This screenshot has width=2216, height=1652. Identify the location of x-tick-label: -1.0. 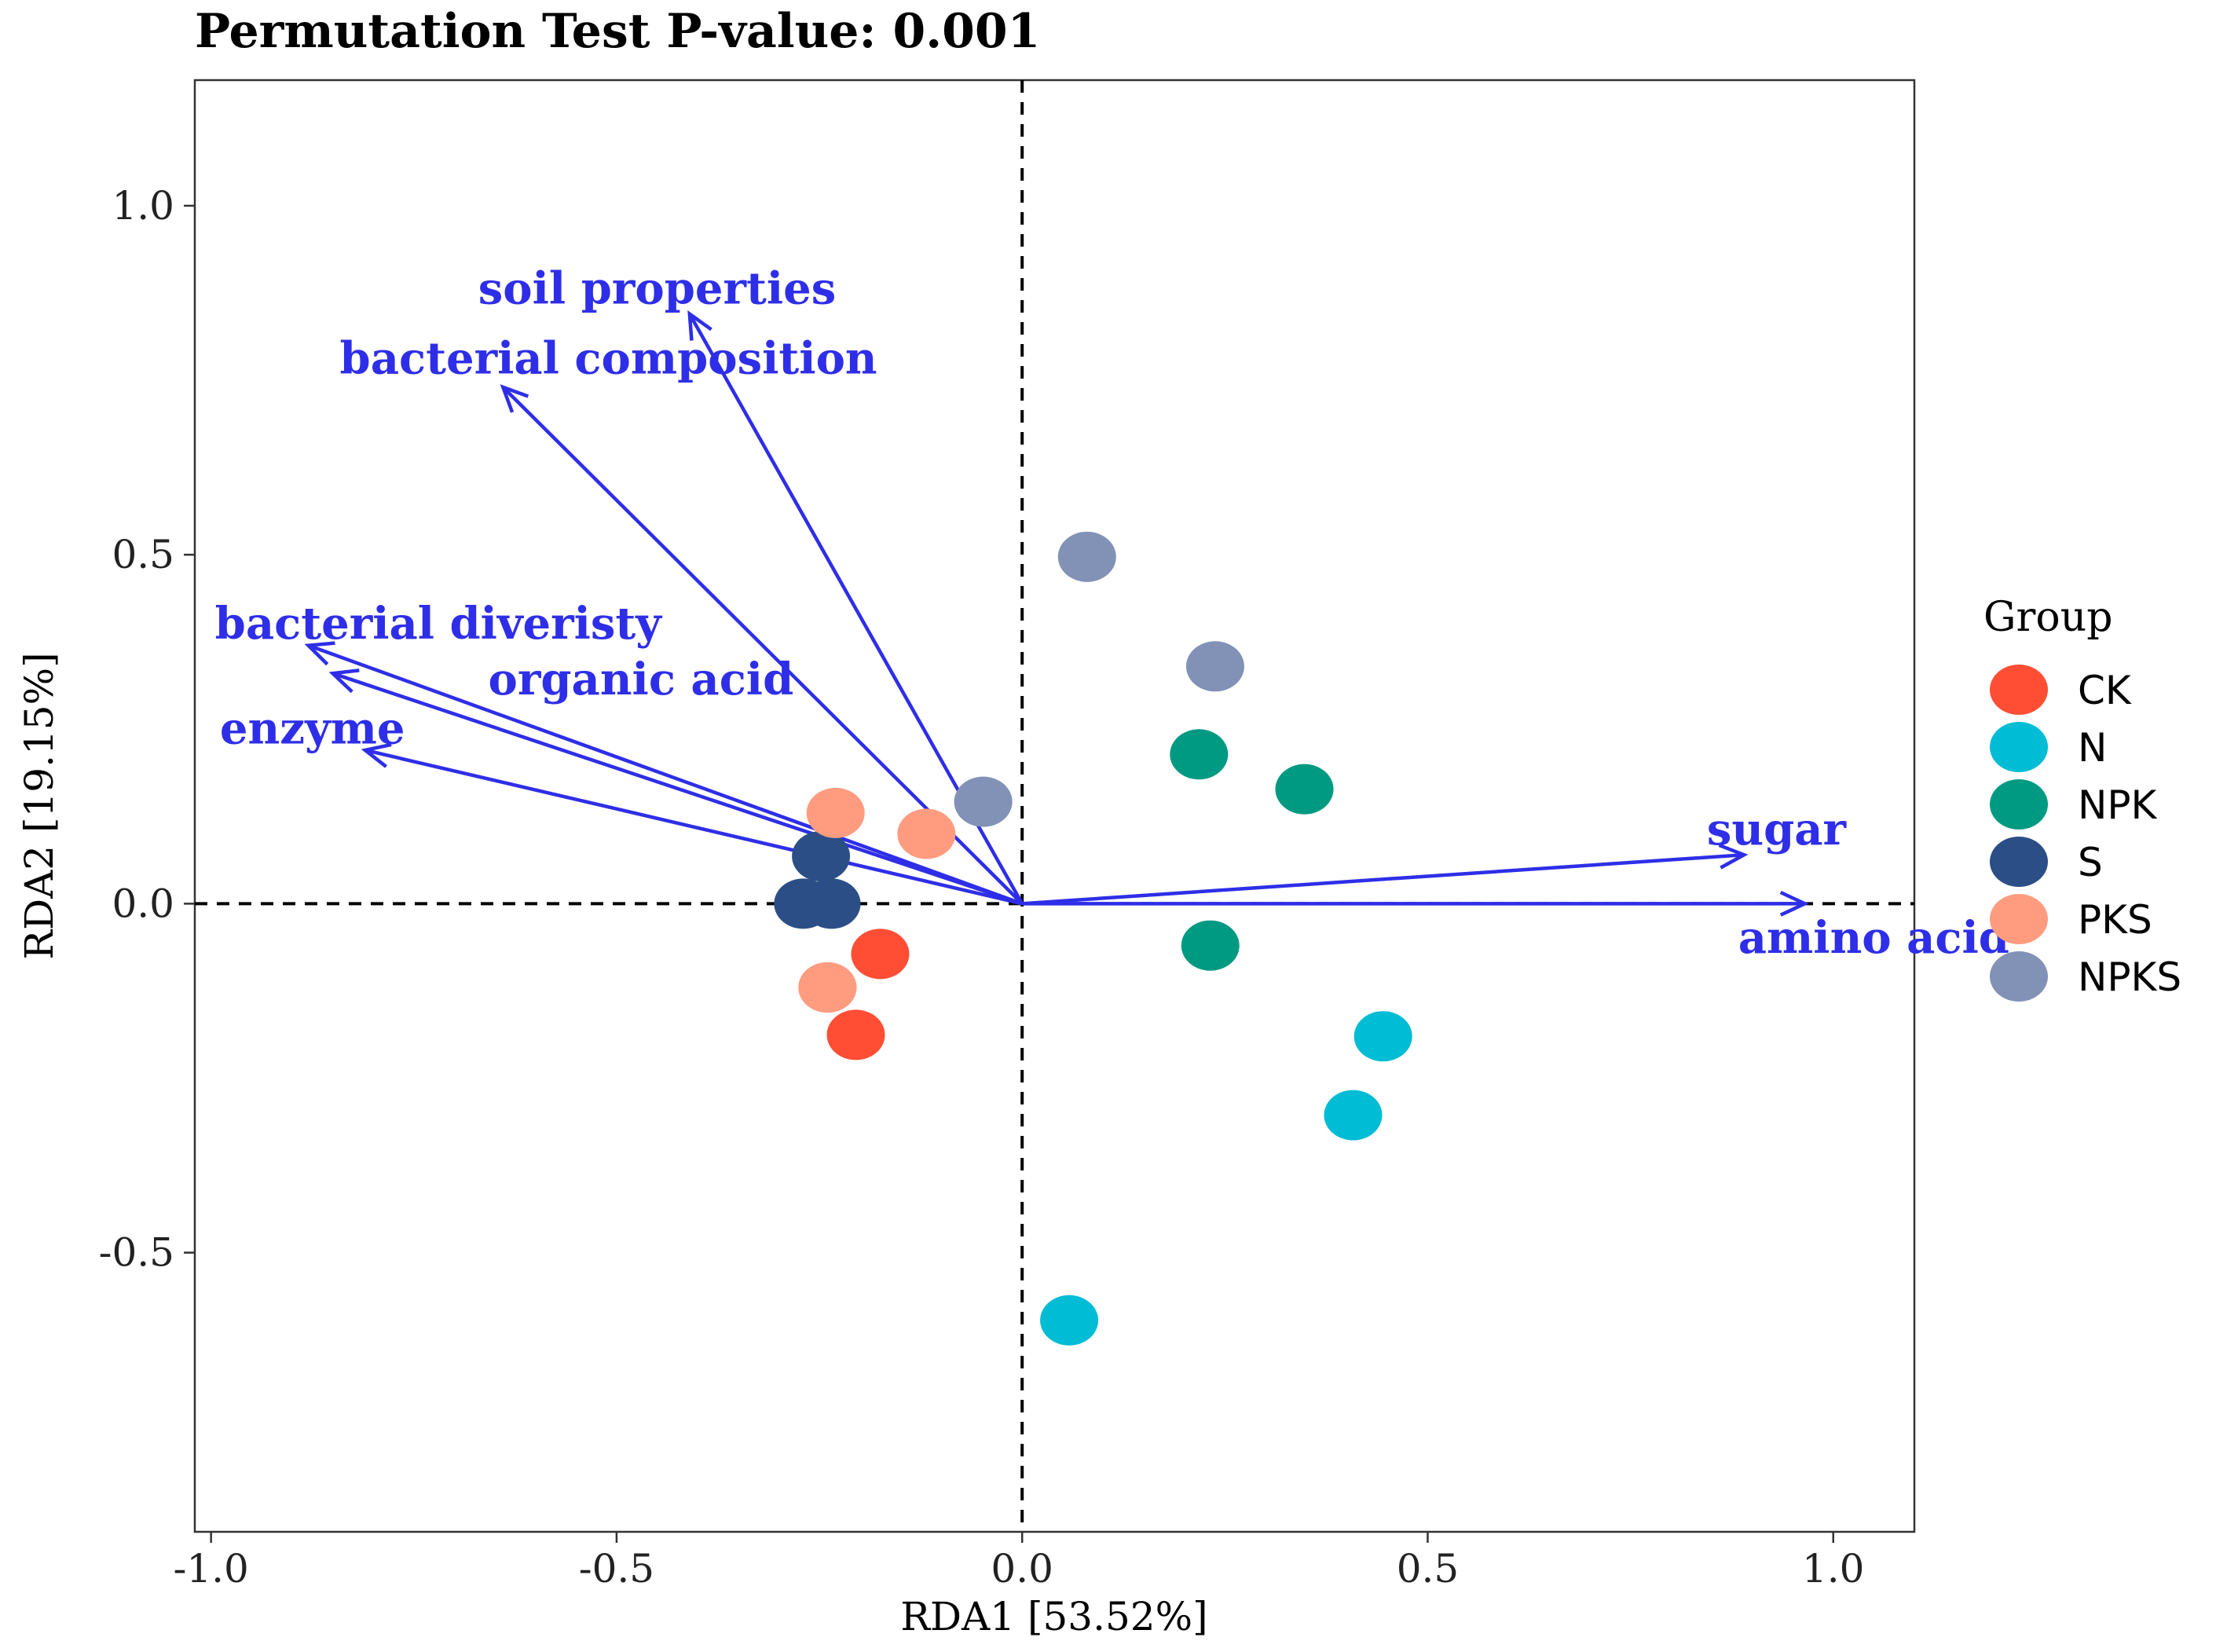
(211, 1569).